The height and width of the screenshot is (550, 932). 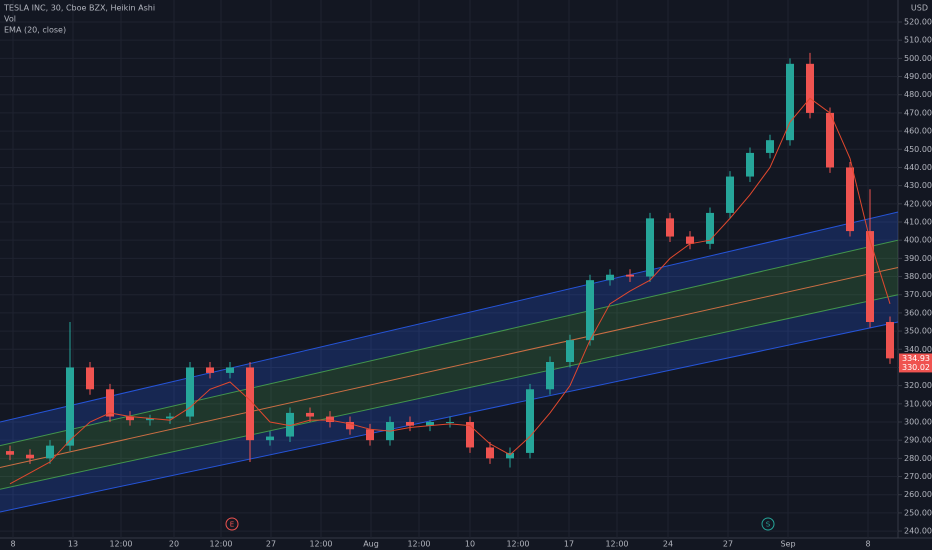 I want to click on y-tick-label: 490.00, so click(x=918, y=76).